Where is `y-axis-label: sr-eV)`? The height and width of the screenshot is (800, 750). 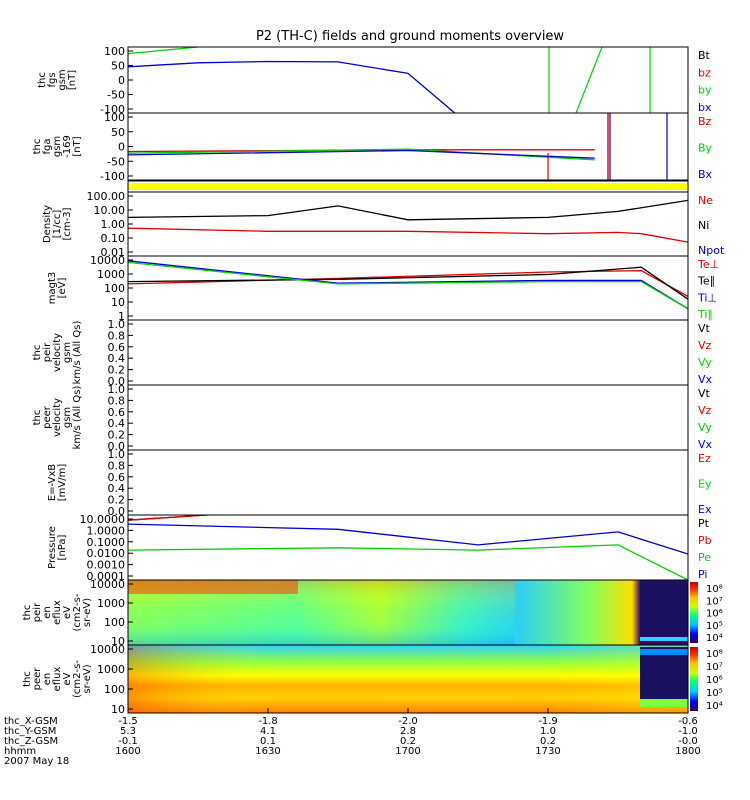
y-axis-label: sr-eV) is located at coordinates (87, 678).